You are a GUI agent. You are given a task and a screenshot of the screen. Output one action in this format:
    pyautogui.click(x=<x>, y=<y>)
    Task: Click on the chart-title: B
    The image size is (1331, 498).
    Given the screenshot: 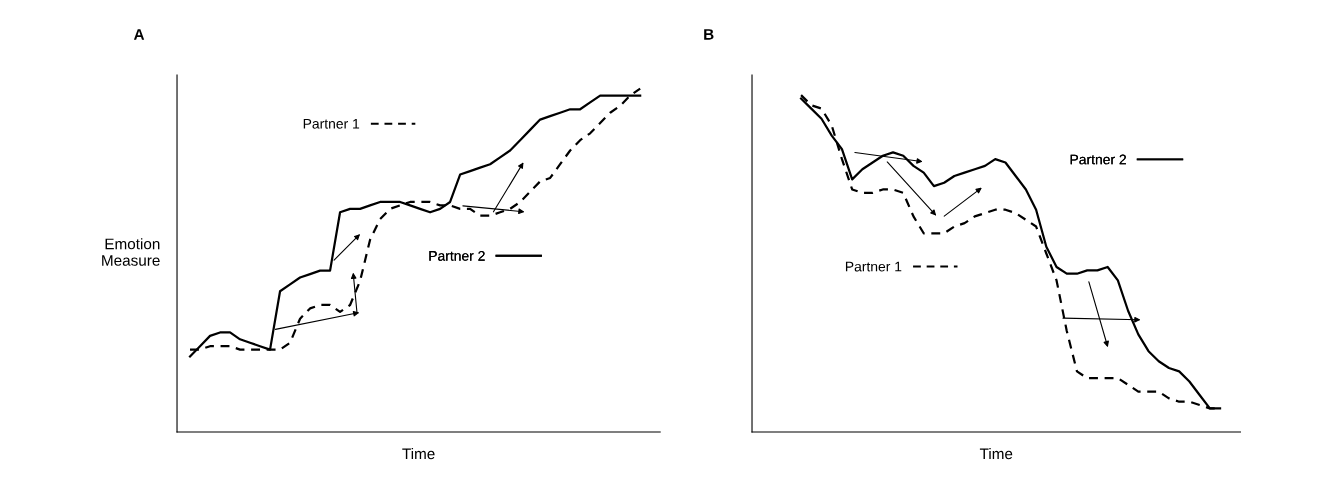 What is the action you would take?
    pyautogui.click(x=709, y=34)
    